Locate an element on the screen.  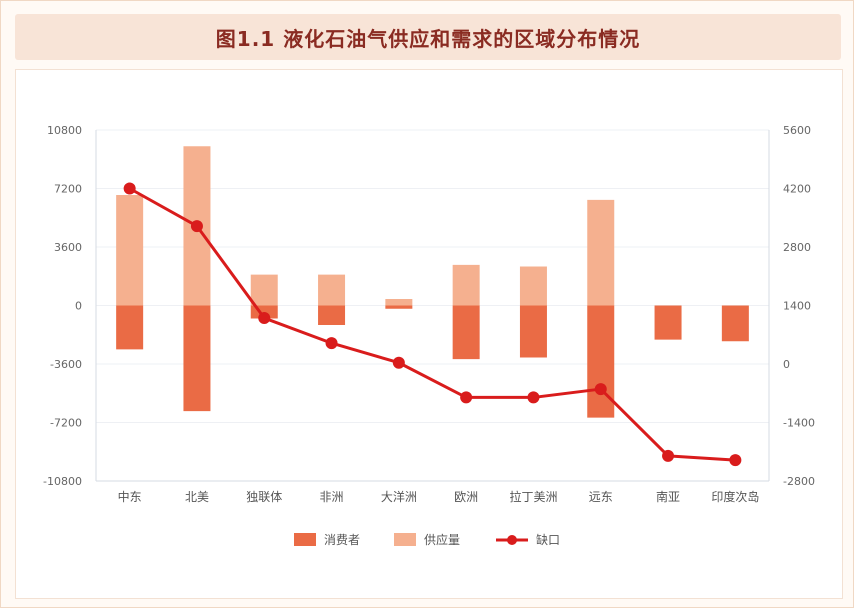
legend-label-supply: 供应量 is located at coordinates (442, 539).